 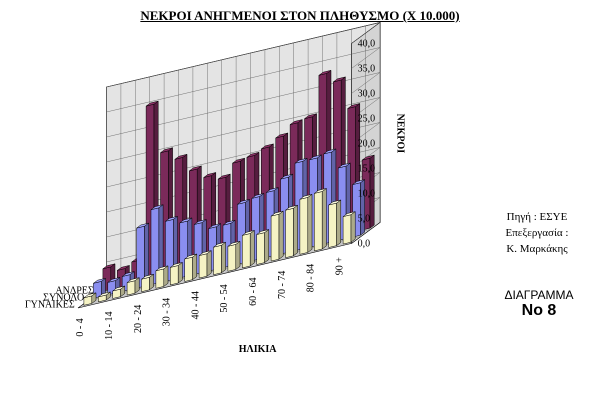 I want to click on series-label: ΣΥΝΟΛΟ, so click(x=63, y=298).